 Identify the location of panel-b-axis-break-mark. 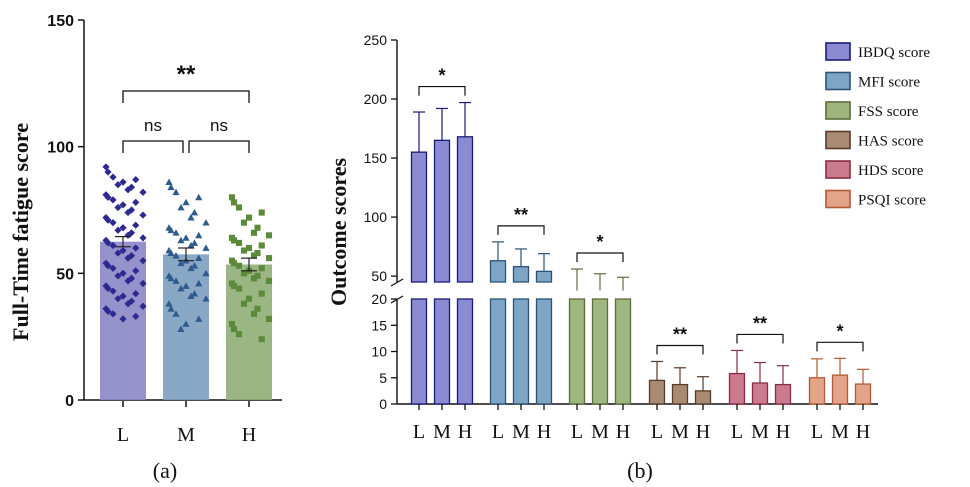
(397, 282).